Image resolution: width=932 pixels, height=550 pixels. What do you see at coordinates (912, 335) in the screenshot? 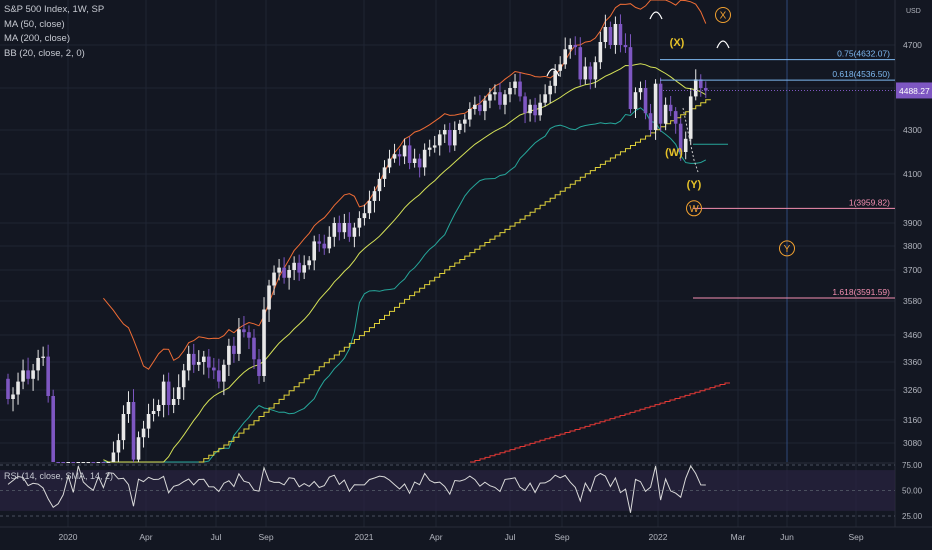
I see `price-tick-label: 3460` at bounding box center [912, 335].